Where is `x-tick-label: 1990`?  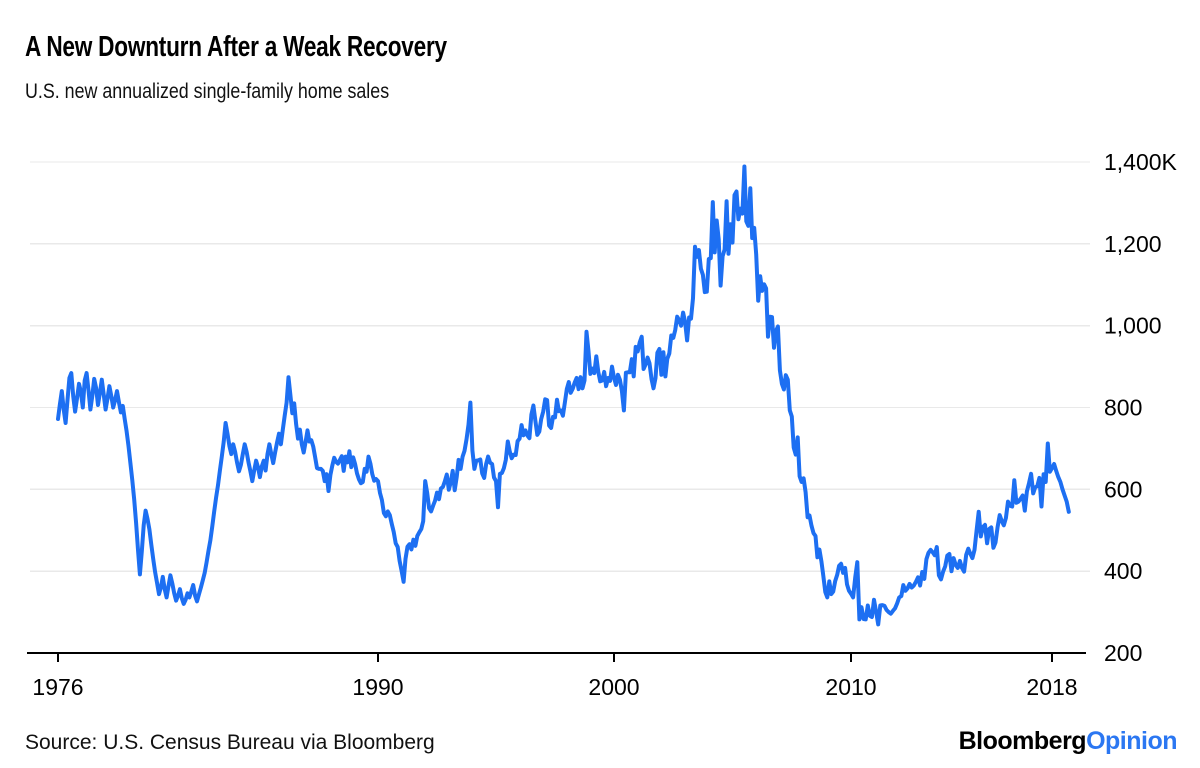
x-tick-label: 1990 is located at coordinates (377, 687).